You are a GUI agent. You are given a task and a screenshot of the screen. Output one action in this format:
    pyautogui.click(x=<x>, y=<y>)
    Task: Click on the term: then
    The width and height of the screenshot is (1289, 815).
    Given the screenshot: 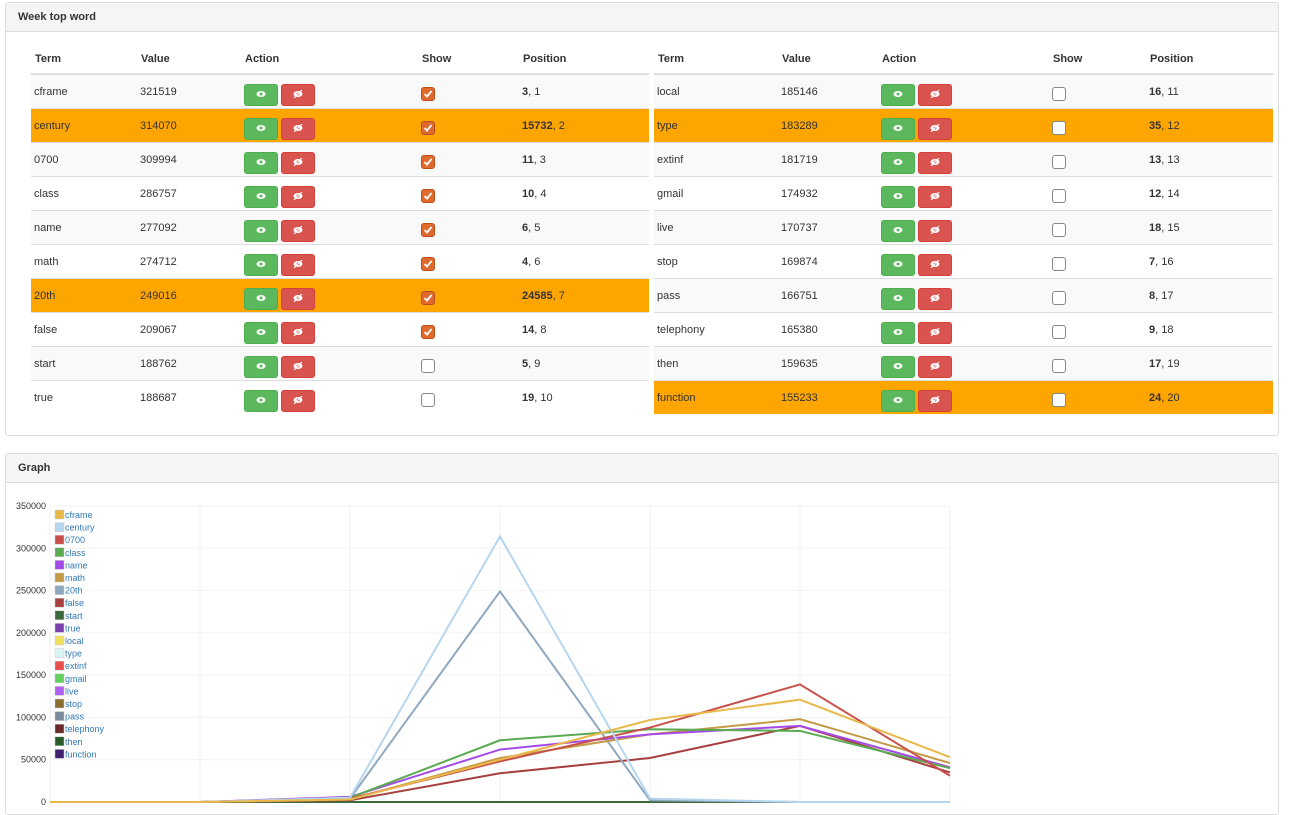 What is the action you would take?
    pyautogui.click(x=716, y=363)
    